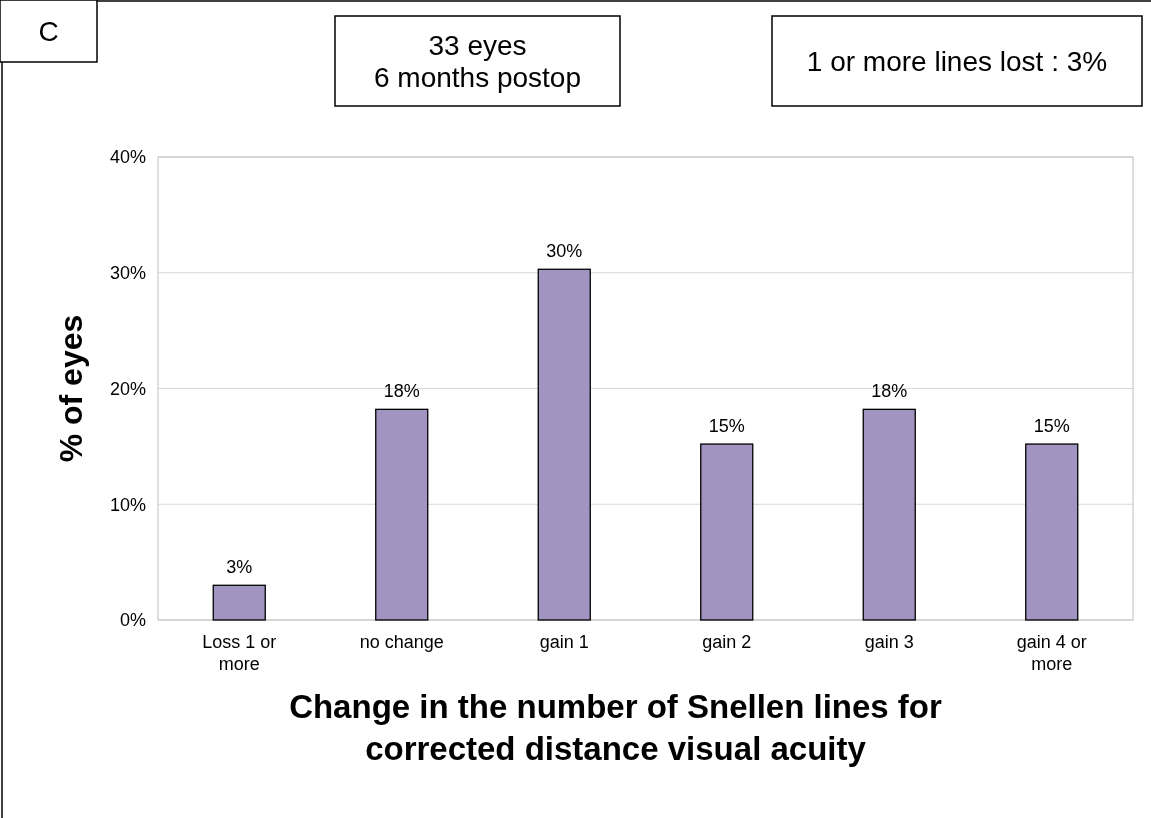 This screenshot has height=818, width=1151. Describe the element at coordinates (889, 642) in the screenshot. I see `x-tick-label: gain 3` at that location.